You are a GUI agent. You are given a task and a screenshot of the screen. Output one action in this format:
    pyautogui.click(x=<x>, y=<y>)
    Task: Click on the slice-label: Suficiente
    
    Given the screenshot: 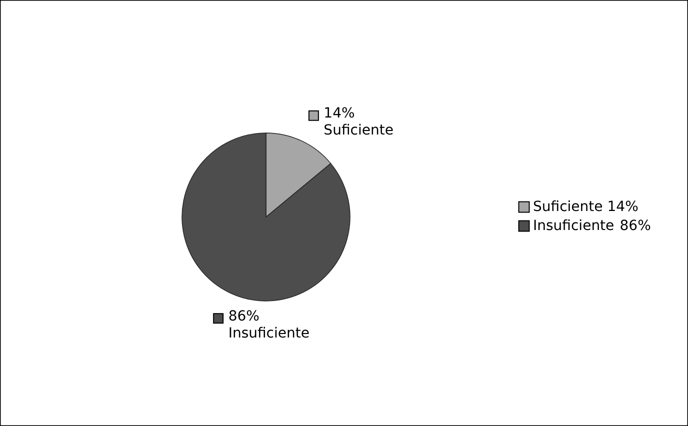 What is the action you would take?
    pyautogui.click(x=359, y=130)
    